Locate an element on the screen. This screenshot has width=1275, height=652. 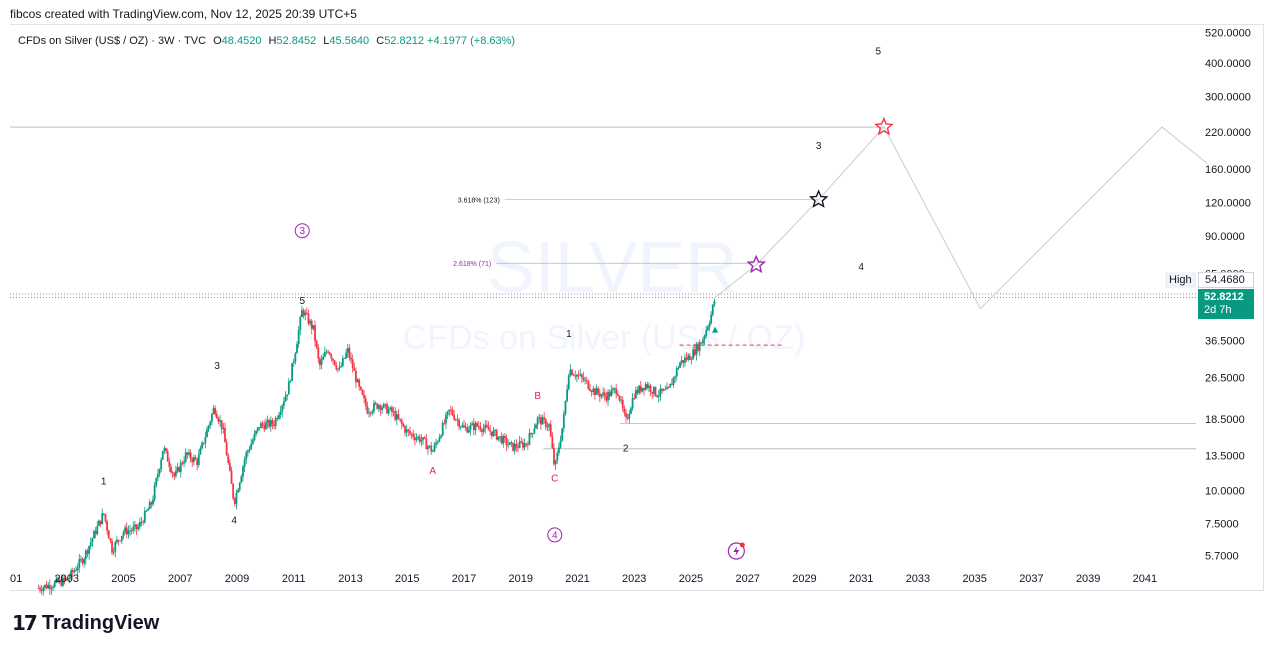
tradingview-logo: 17 TradingView is located at coordinates (85, 623).